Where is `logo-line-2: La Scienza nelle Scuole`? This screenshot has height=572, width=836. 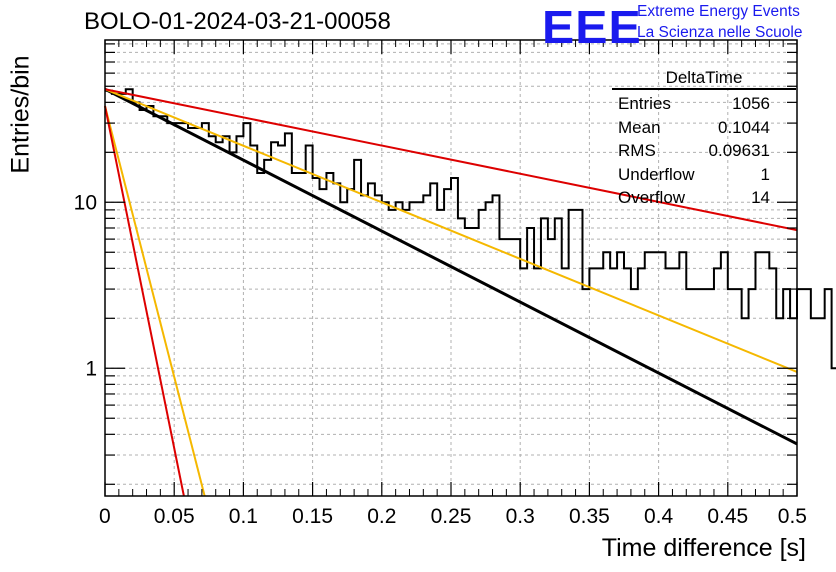 logo-line-2: La Scienza nelle Scuole is located at coordinates (720, 32).